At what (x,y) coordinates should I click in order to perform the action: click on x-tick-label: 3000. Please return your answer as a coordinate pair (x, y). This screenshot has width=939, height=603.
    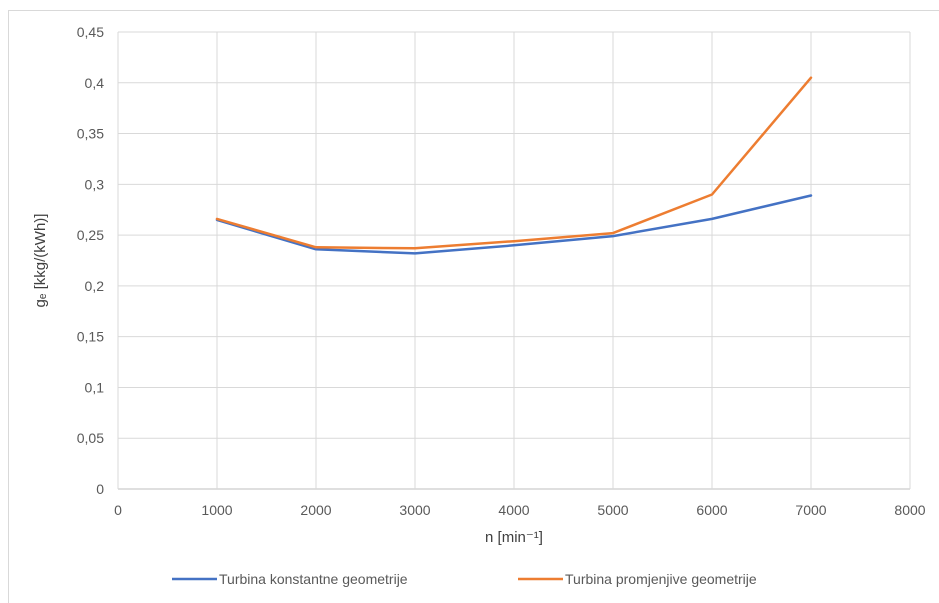
    Looking at the image, I should click on (414, 510).